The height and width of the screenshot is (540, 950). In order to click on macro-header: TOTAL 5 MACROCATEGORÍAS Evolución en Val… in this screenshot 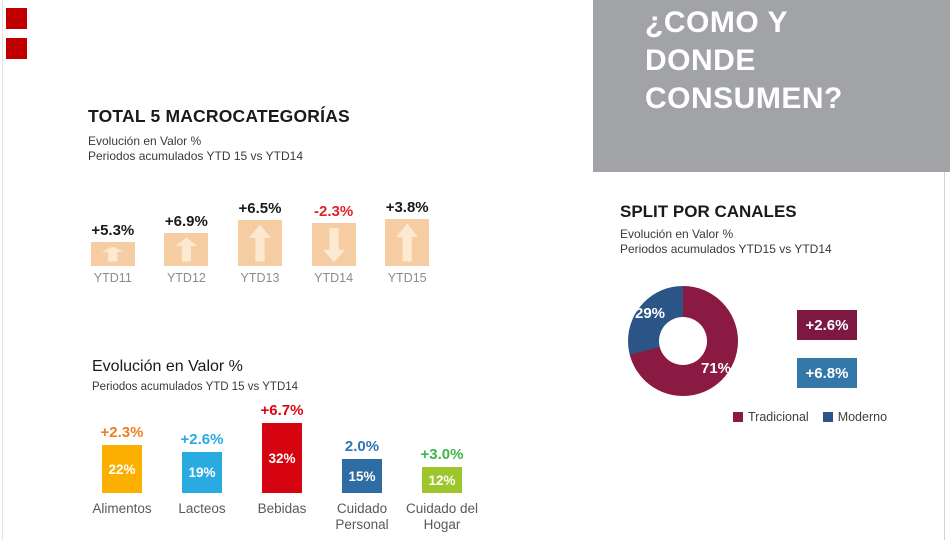, I will do `click(219, 135)`.